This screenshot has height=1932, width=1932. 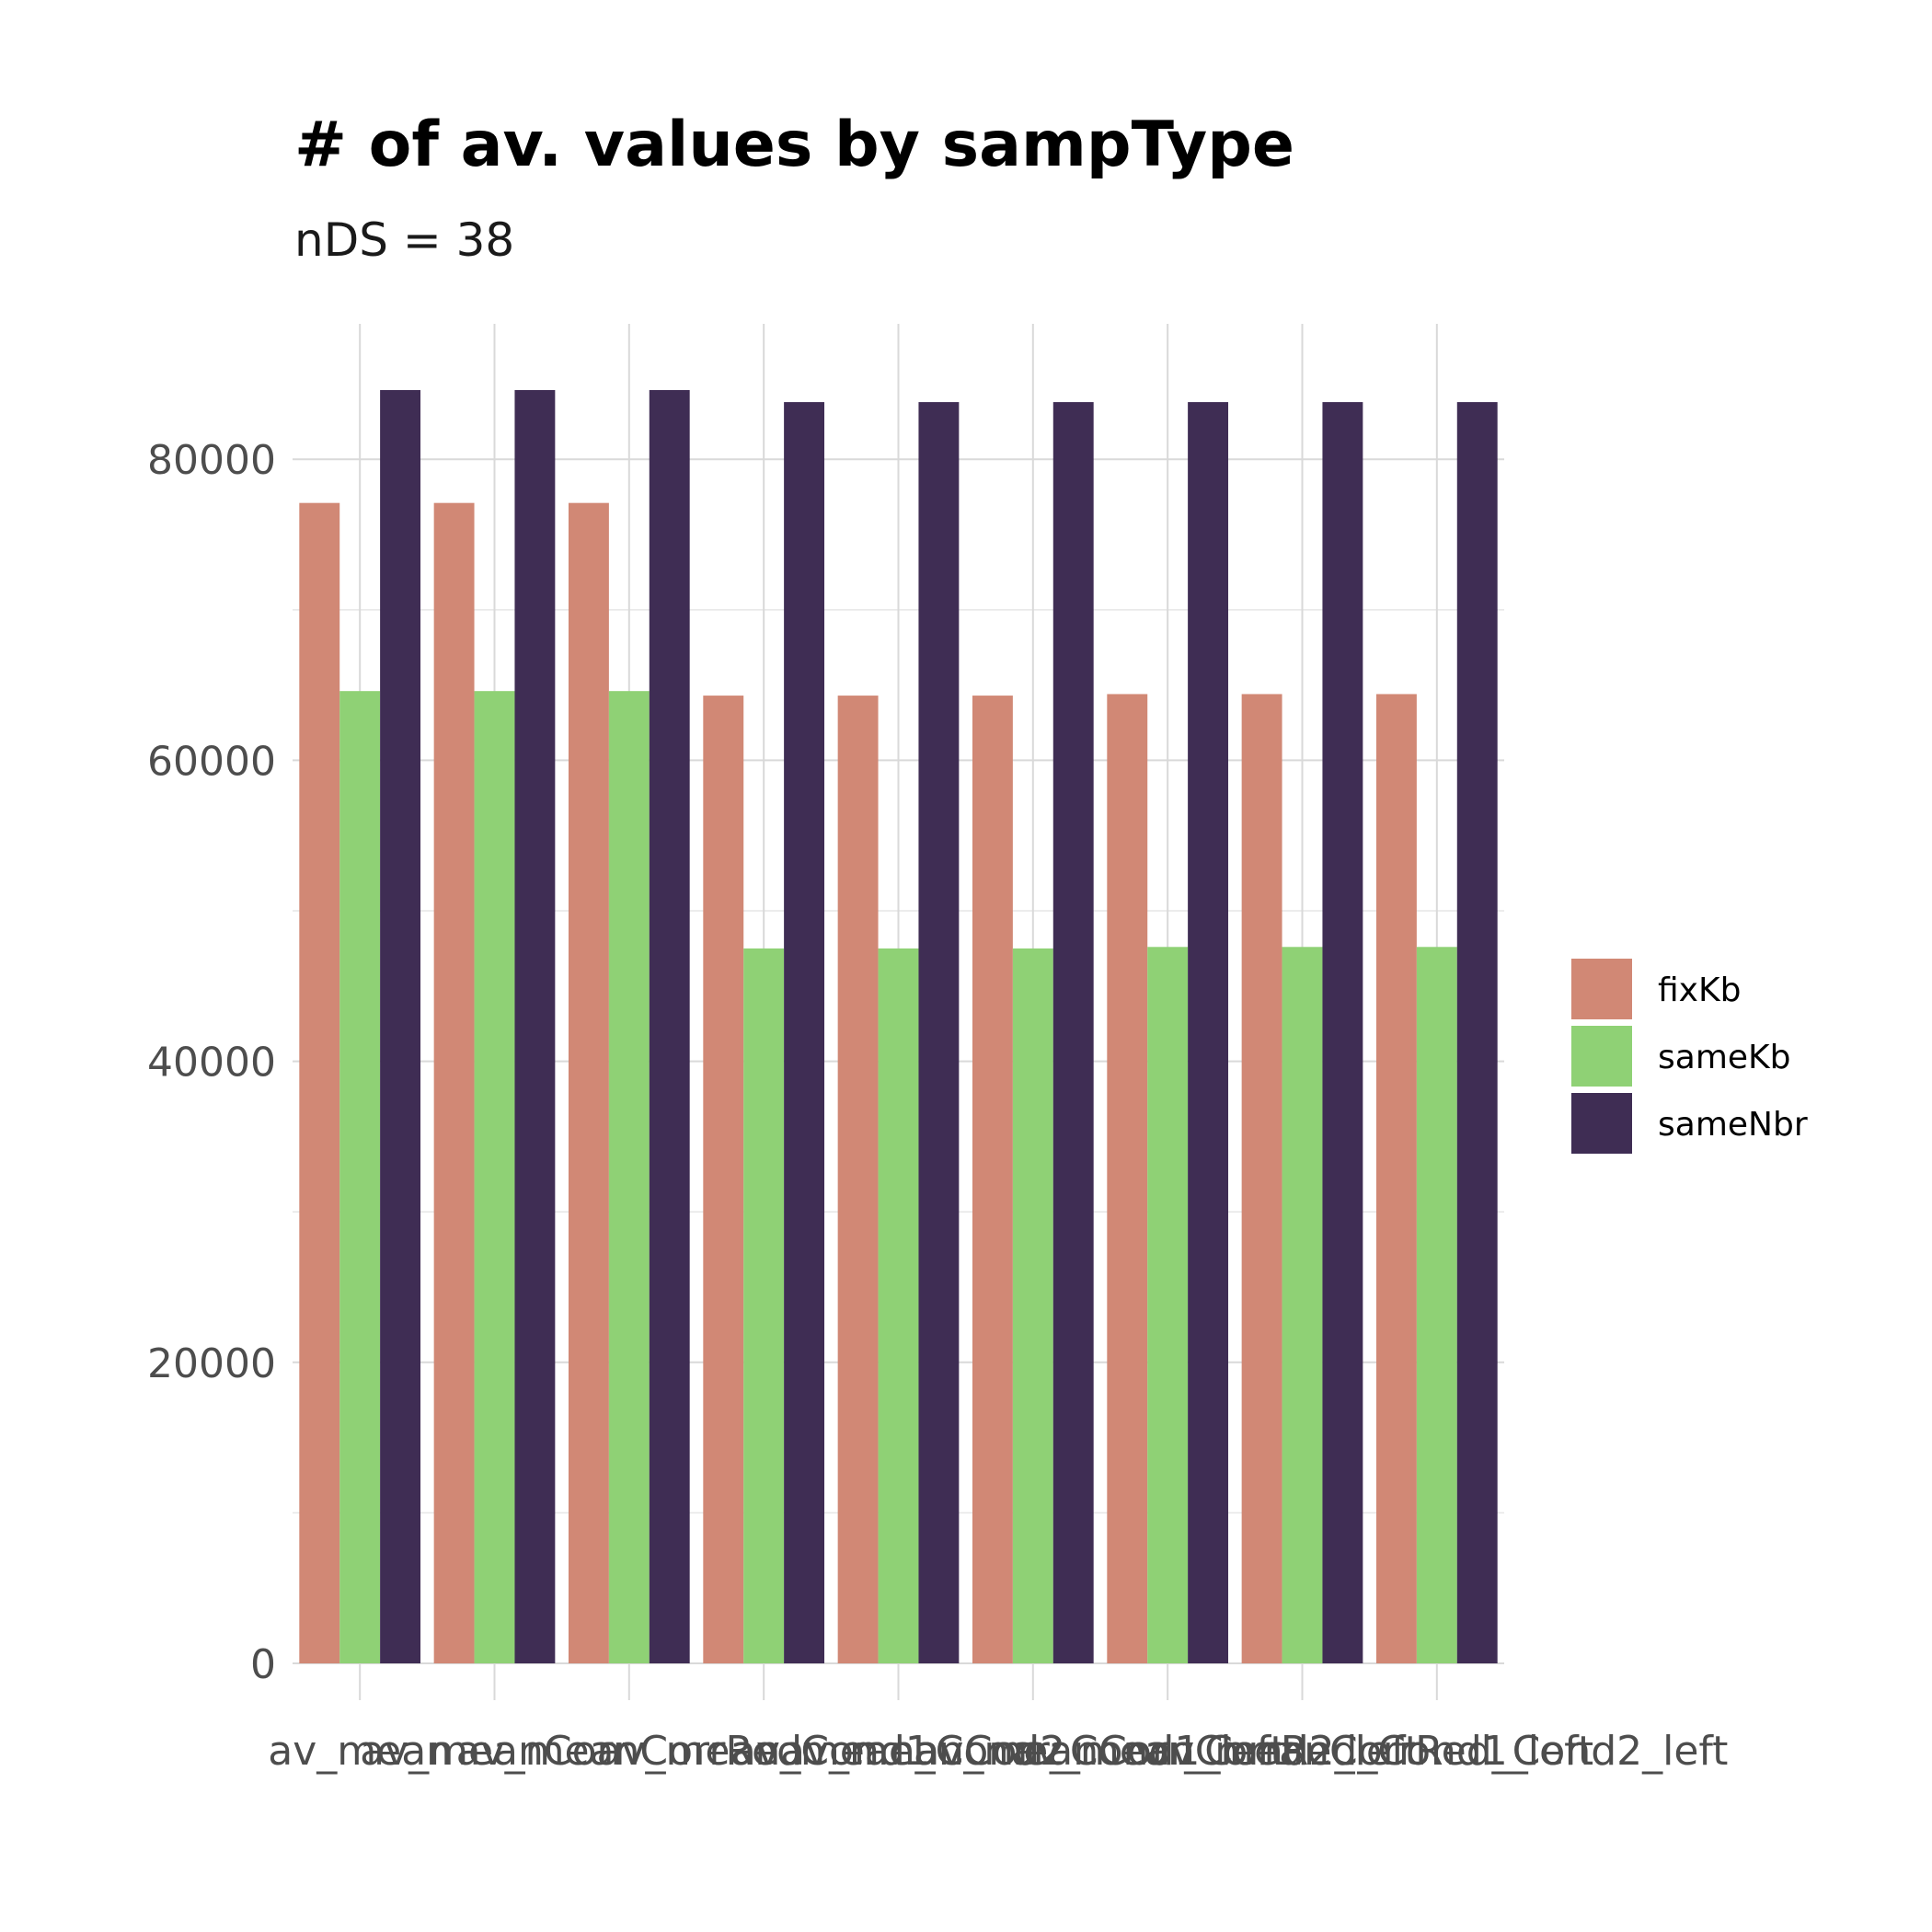 What do you see at coordinates (263, 1664) in the screenshot?
I see `y-tick-label: 0` at bounding box center [263, 1664].